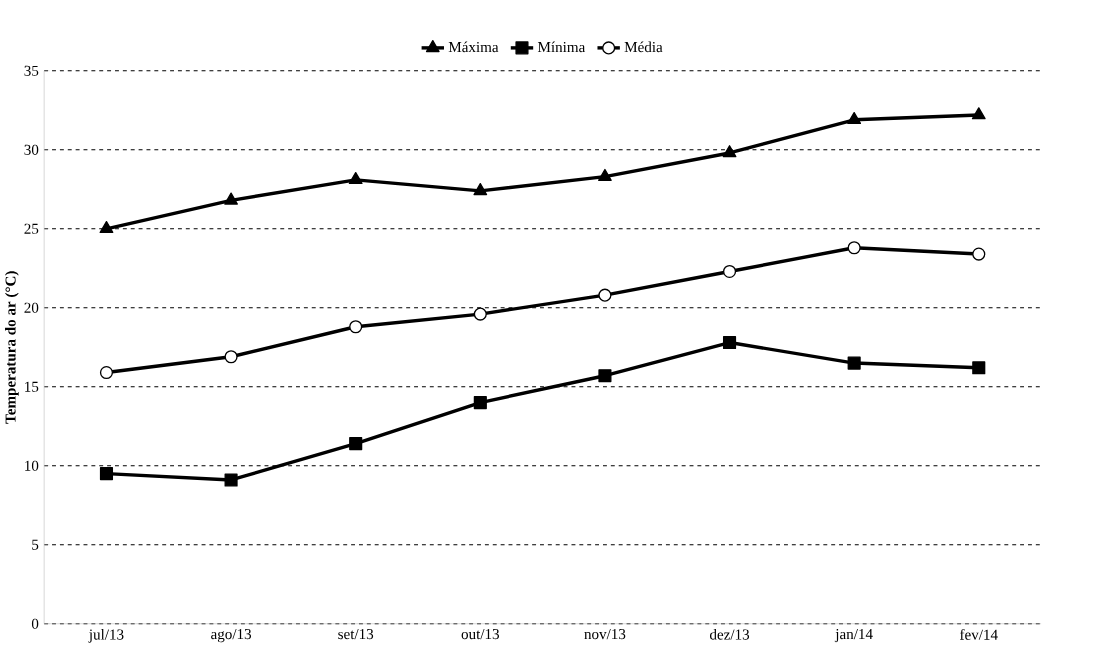  I want to click on y-tick-label: 30, so click(31, 149).